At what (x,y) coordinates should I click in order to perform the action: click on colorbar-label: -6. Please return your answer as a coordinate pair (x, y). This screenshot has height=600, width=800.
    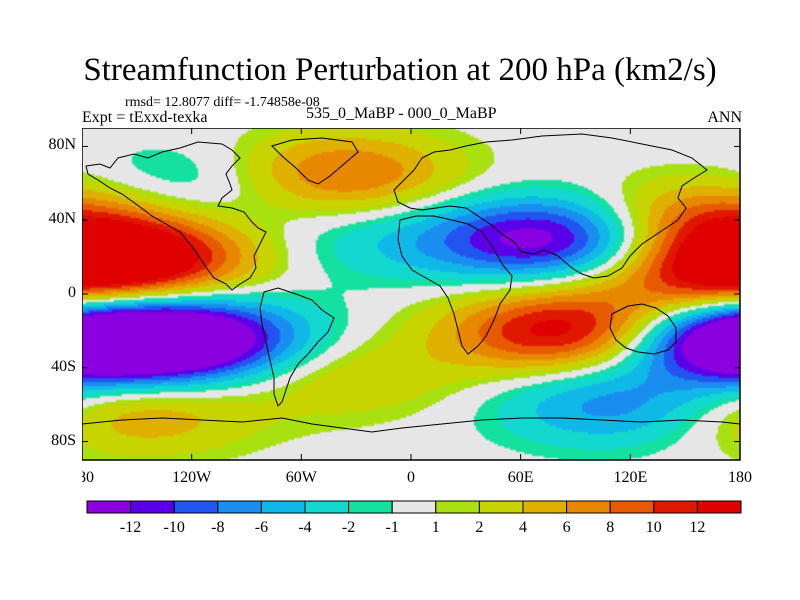
    Looking at the image, I should click on (261, 527).